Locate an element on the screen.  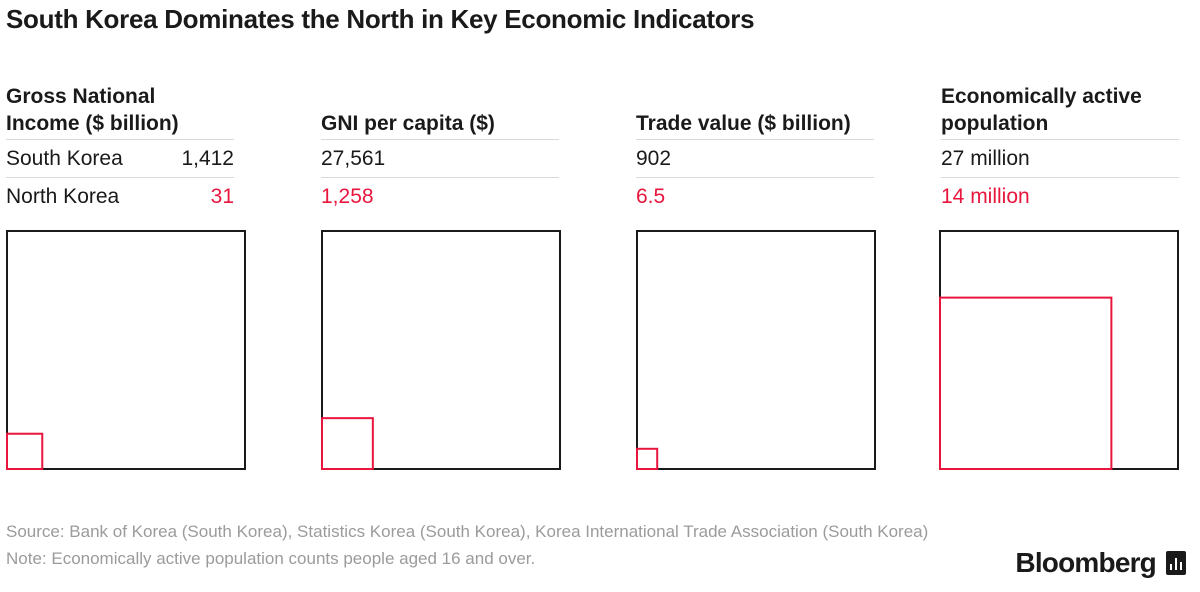
north-korea-row: 14 million is located at coordinates (1060, 197).